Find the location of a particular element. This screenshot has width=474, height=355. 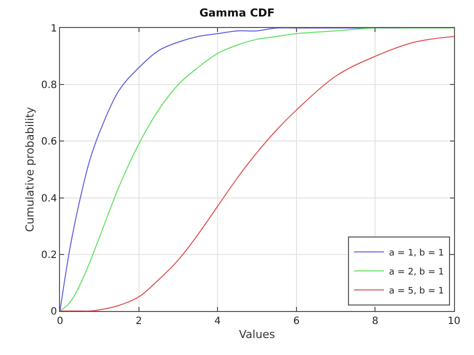

y-tick-label: 0.8 is located at coordinates (49, 86).